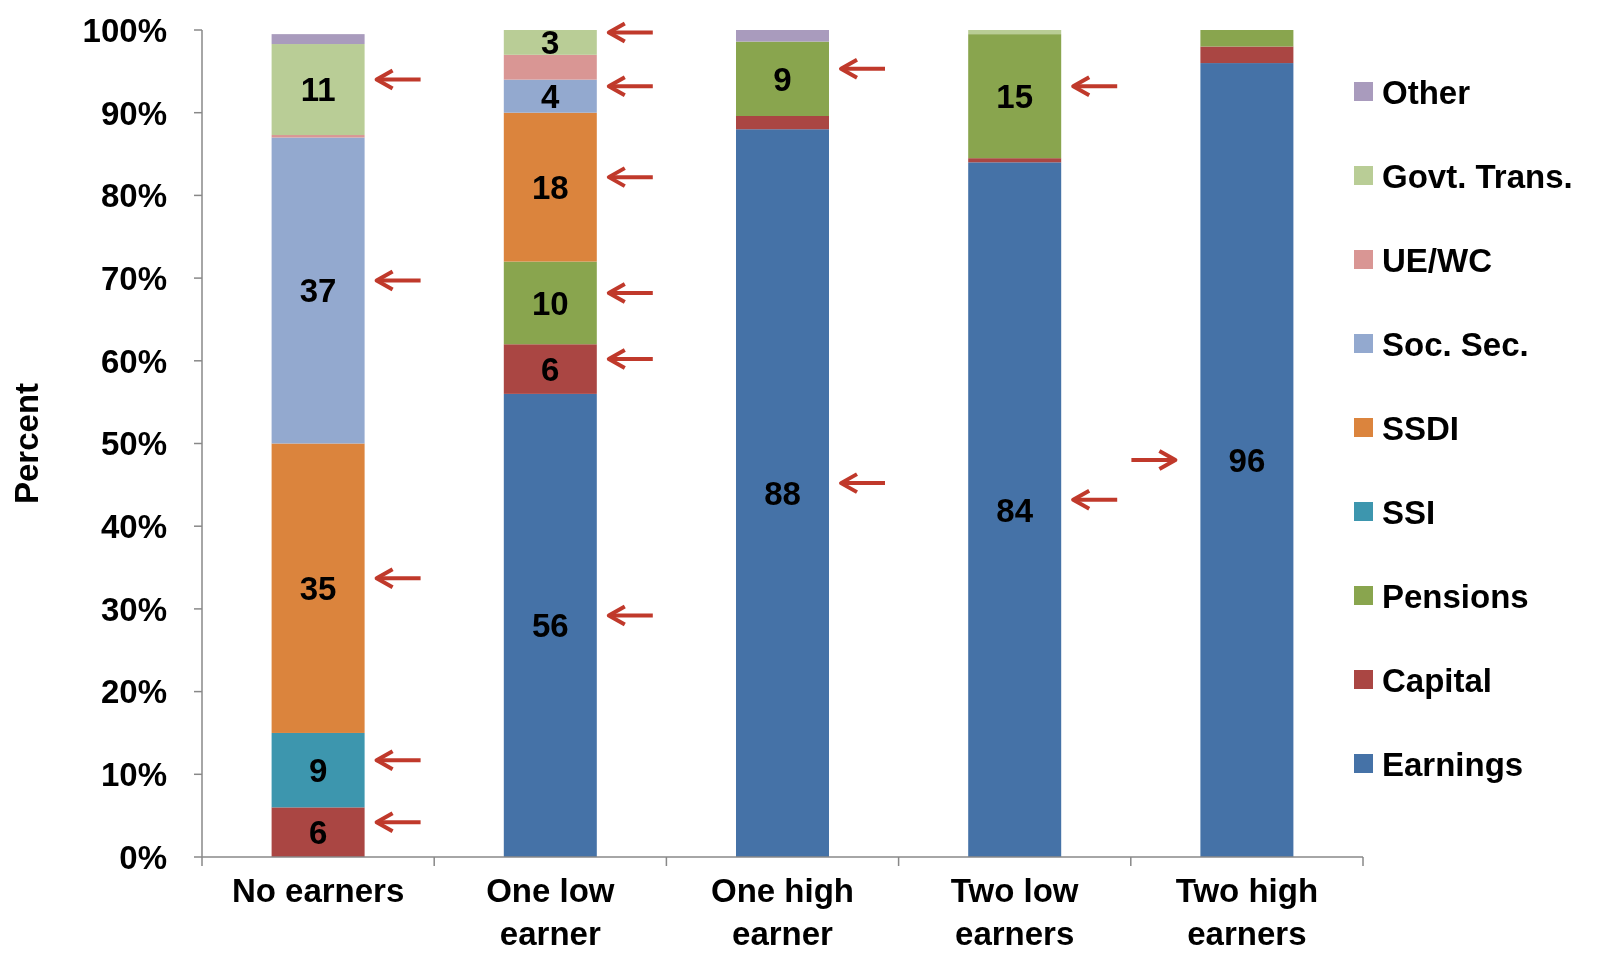  Describe the element at coordinates (133, 775) in the screenshot. I see `y-tick-label: 10%` at that location.